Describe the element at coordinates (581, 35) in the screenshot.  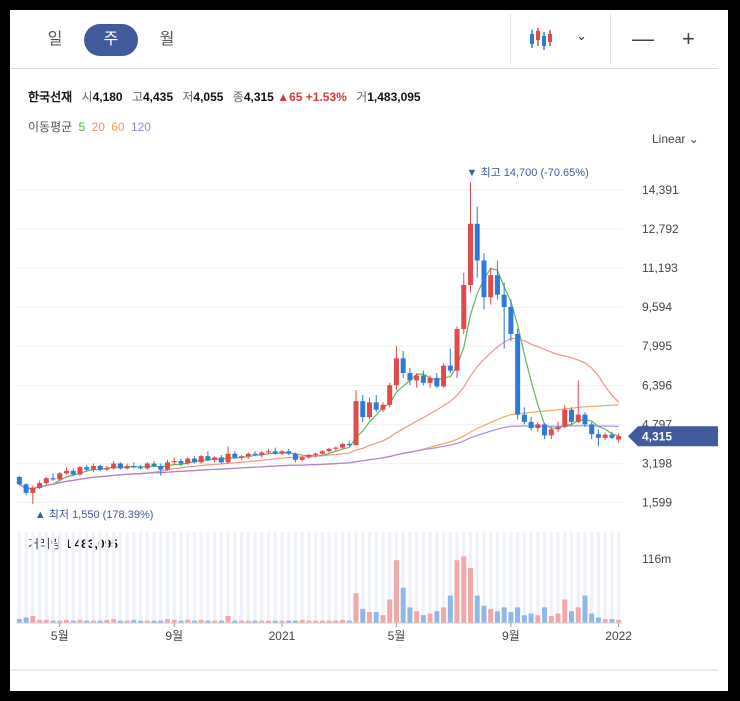
I see `chart-type-dropdown-icon: ⌄` at that location.